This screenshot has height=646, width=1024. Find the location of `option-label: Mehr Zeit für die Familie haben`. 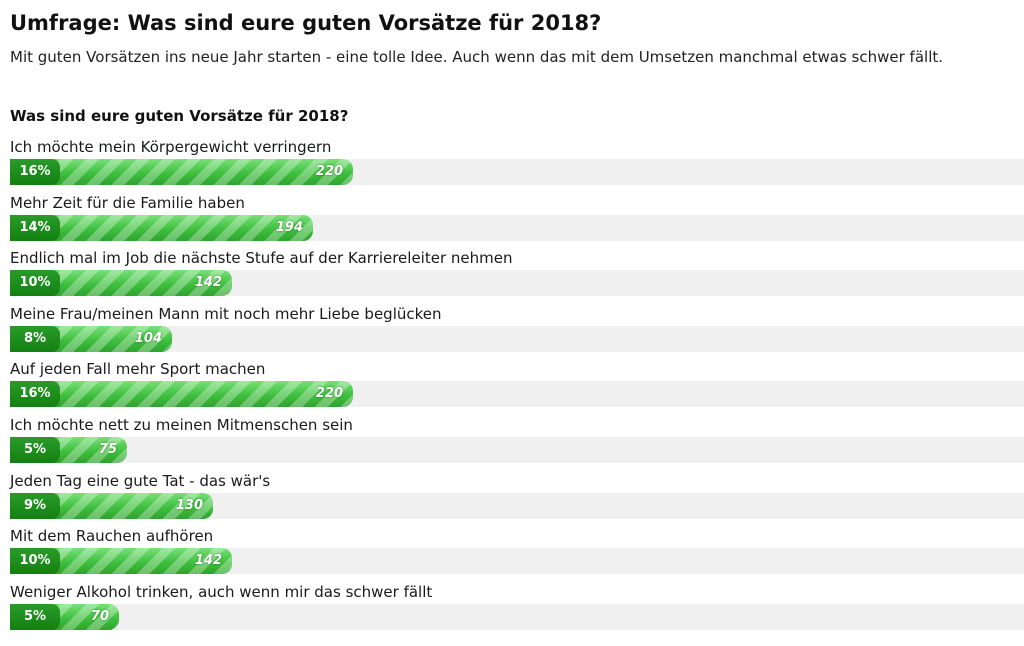

option-label: Mehr Zeit für die Familie haben is located at coordinates (127, 202).